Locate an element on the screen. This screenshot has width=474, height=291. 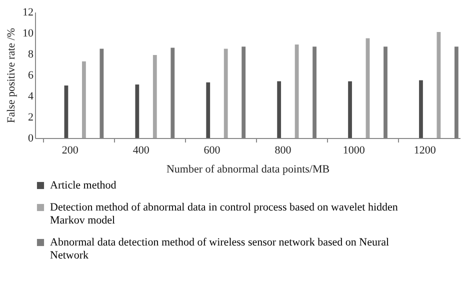
x-tick-label: 200 is located at coordinates (70, 150).